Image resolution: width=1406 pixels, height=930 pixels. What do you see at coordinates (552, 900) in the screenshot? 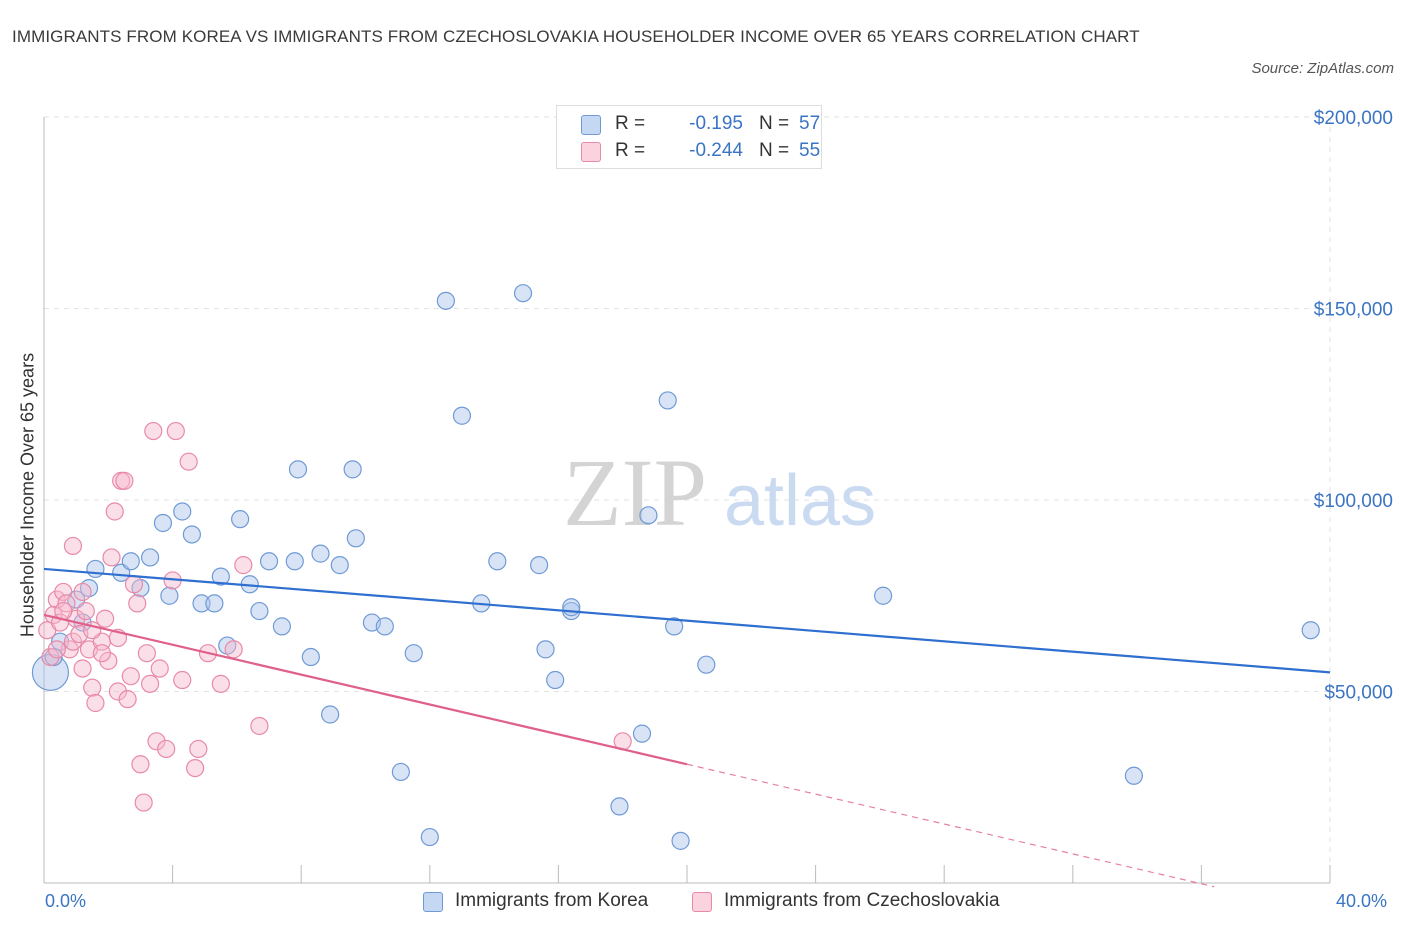
I see `series-name-korea: Immigrants from Korea` at bounding box center [552, 900].